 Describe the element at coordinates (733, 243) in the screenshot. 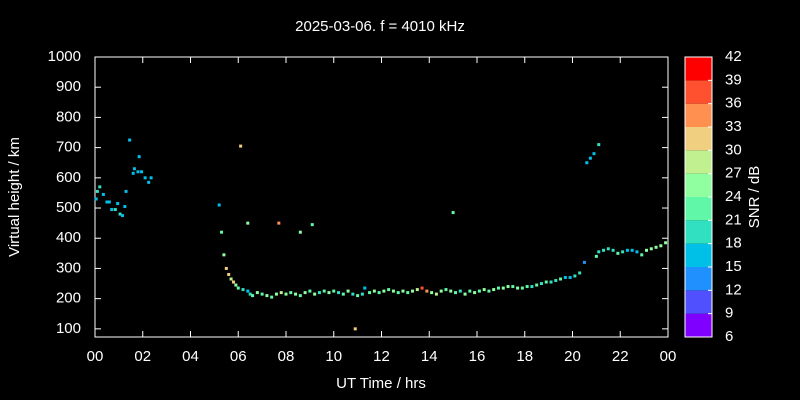

I see `colorbar-tick-label: 18` at that location.